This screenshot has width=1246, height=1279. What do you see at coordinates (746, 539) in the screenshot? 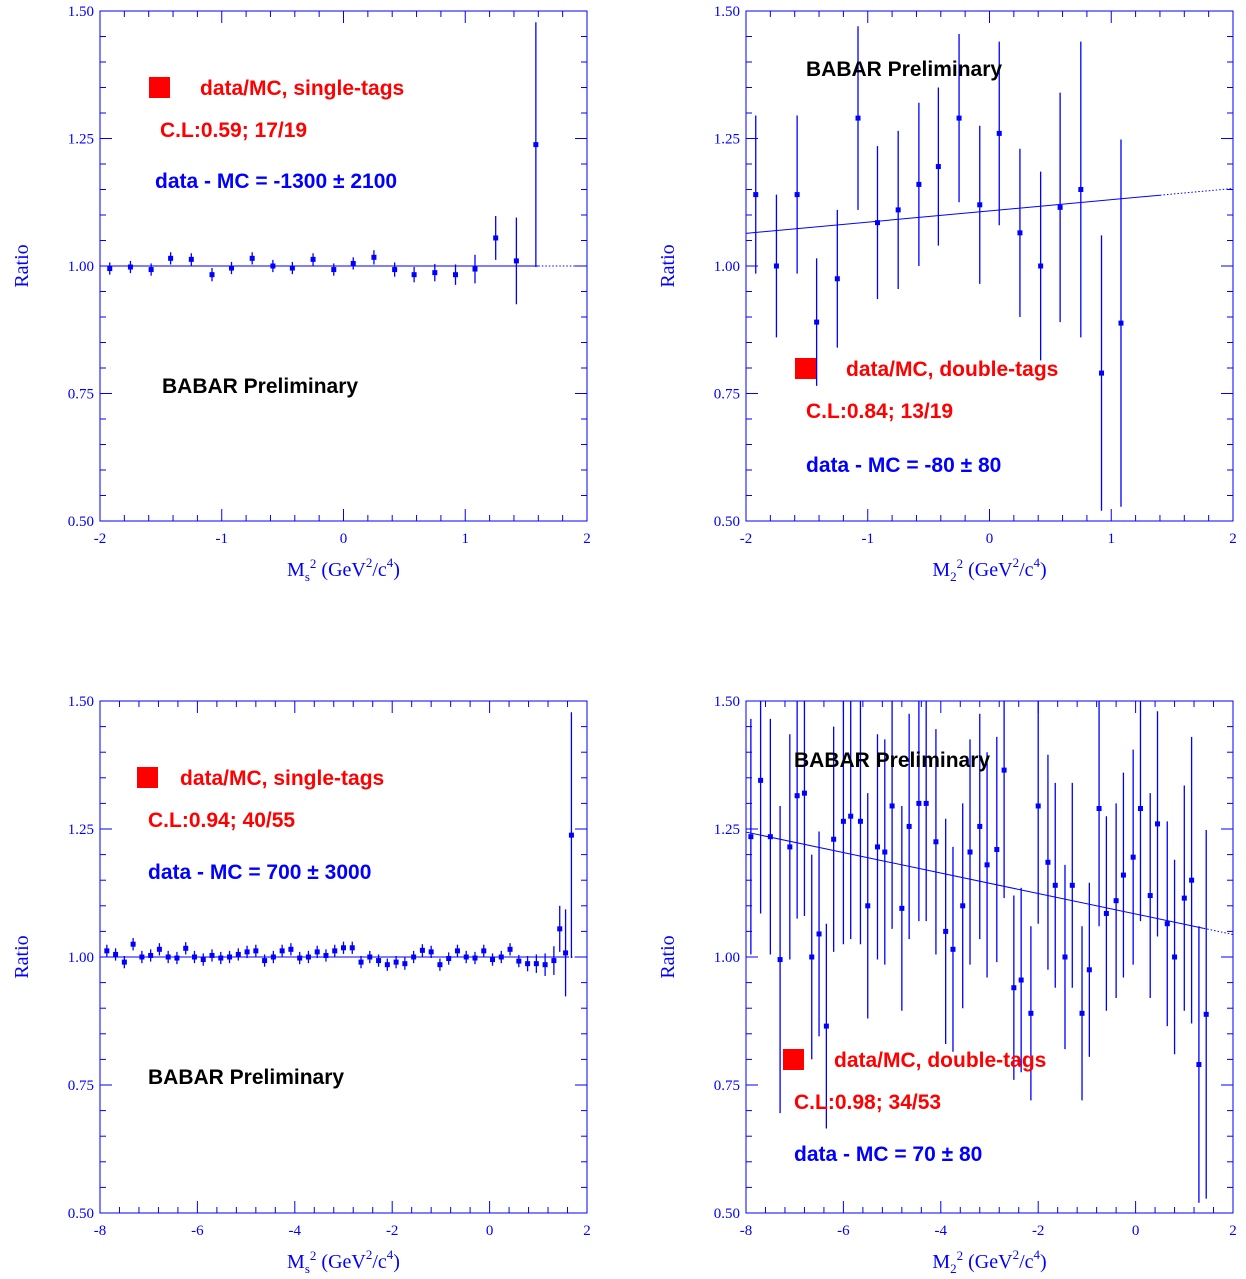
I see `x-tick-label: -2` at bounding box center [746, 539].